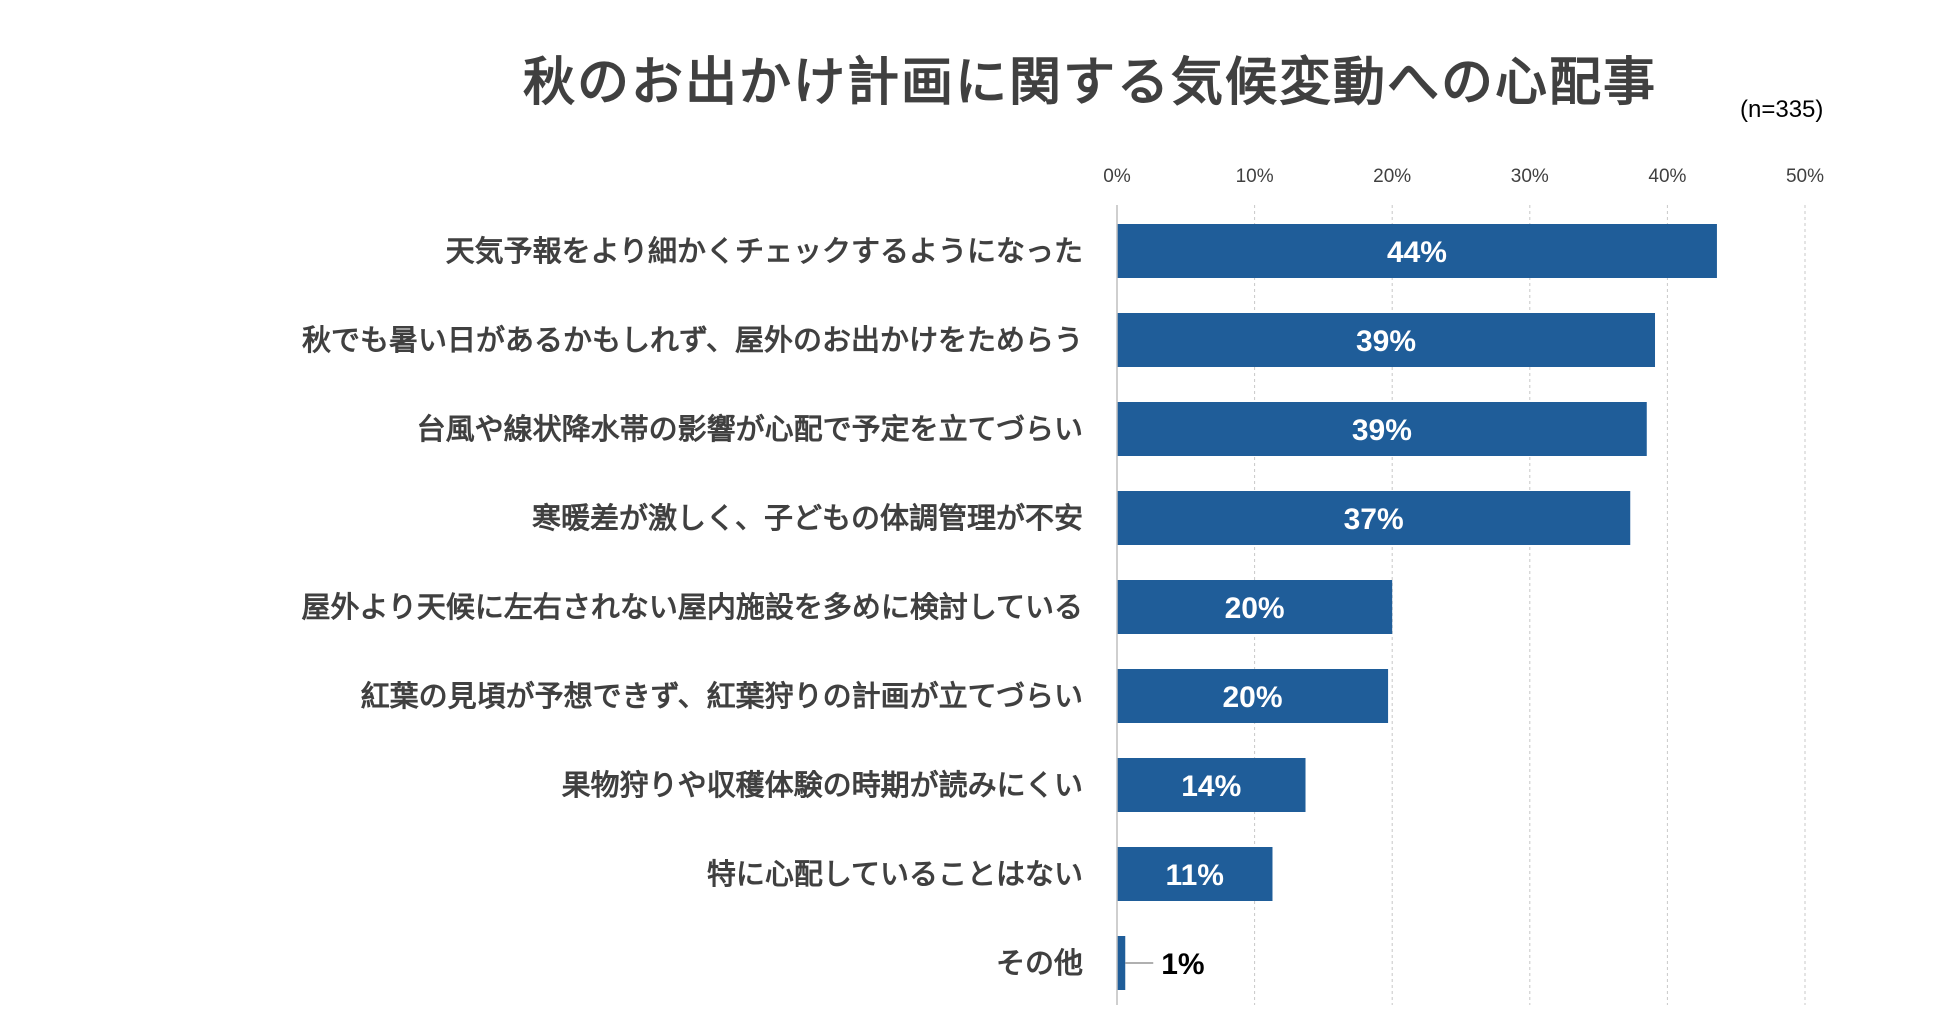  What do you see at coordinates (895, 874) in the screenshot?
I see `category-label: 特に心配していることはない` at bounding box center [895, 874].